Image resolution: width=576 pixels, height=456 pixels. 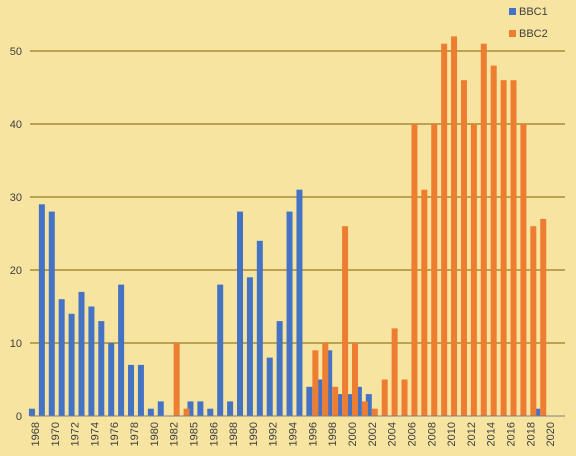 I want to click on bar-bbc2-2014, so click(x=493, y=240).